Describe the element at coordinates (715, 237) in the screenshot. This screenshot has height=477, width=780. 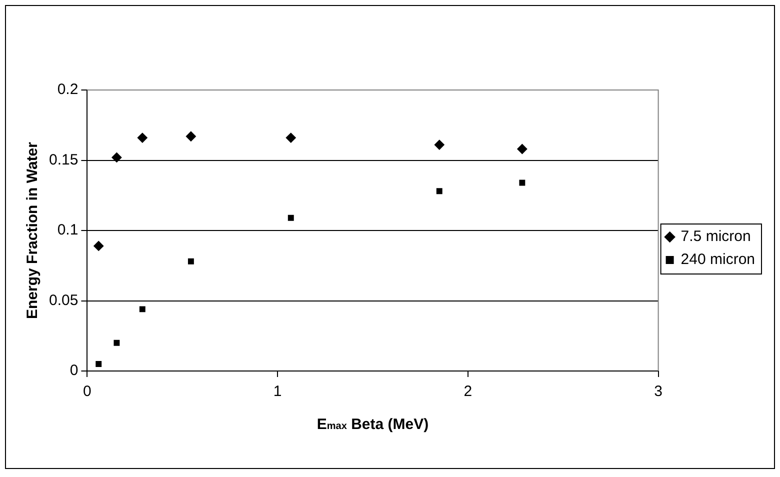
I see `legend-label: 7.5 micron` at that location.